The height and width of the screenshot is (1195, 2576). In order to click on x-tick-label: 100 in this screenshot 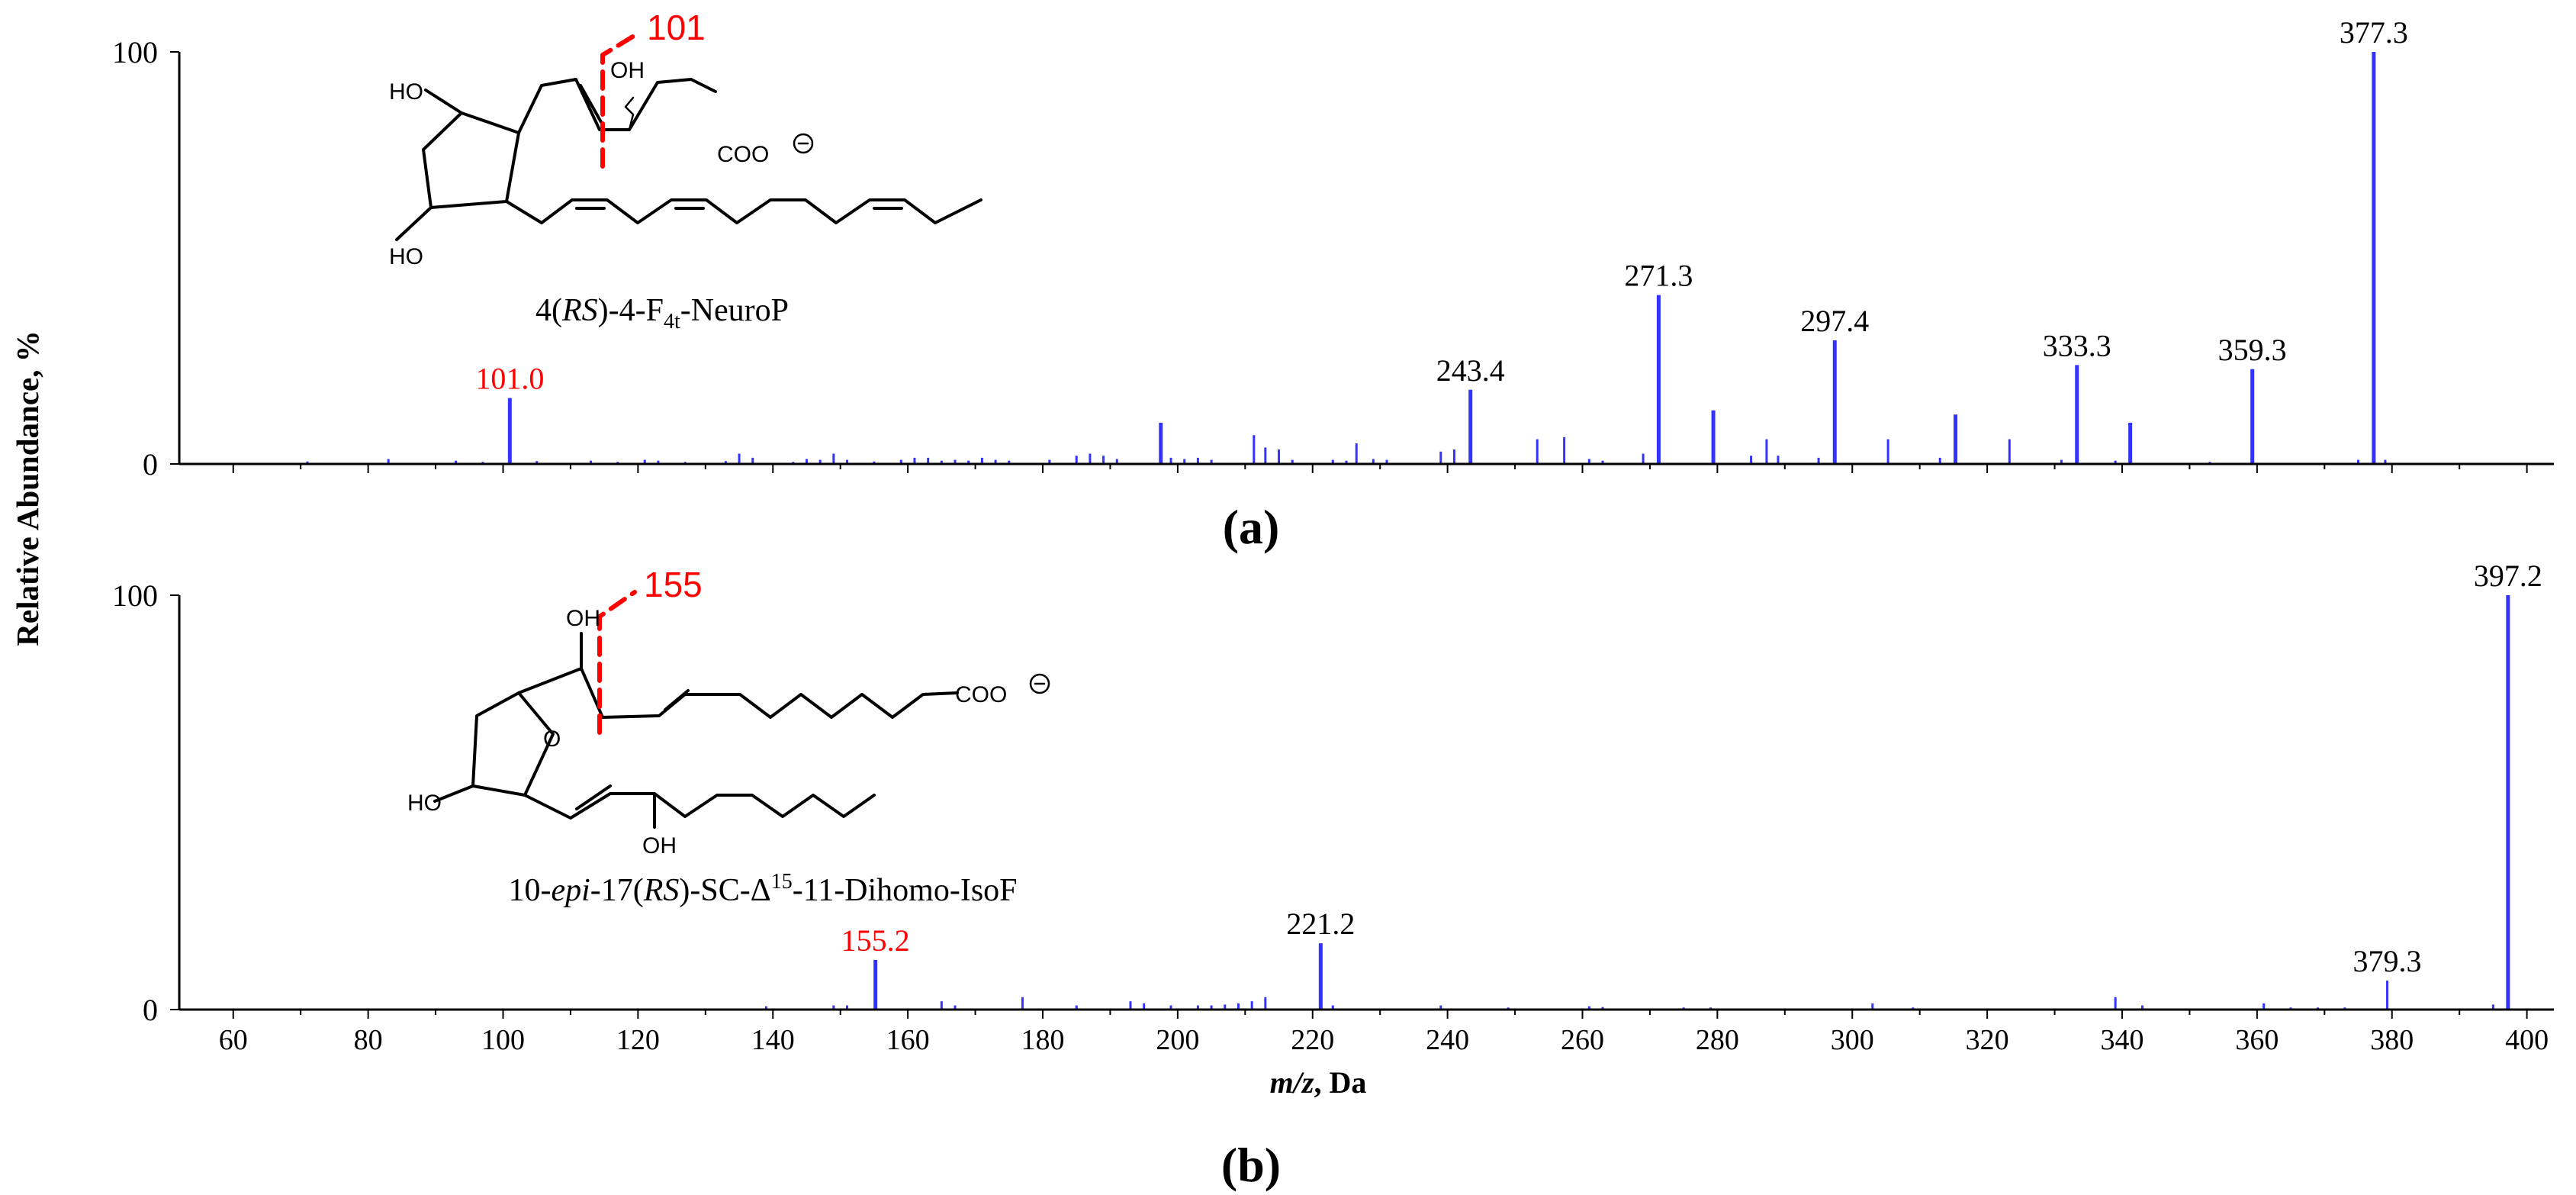, I will do `click(503, 1040)`.